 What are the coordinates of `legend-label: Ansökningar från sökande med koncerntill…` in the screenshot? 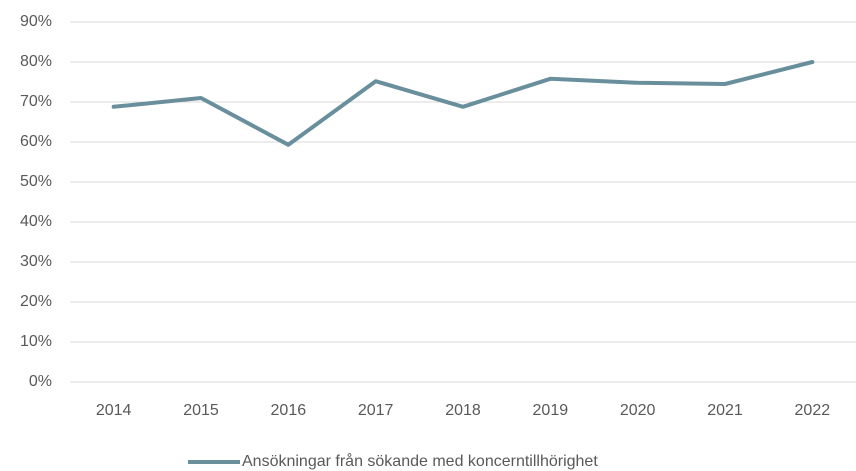 It's located at (420, 461).